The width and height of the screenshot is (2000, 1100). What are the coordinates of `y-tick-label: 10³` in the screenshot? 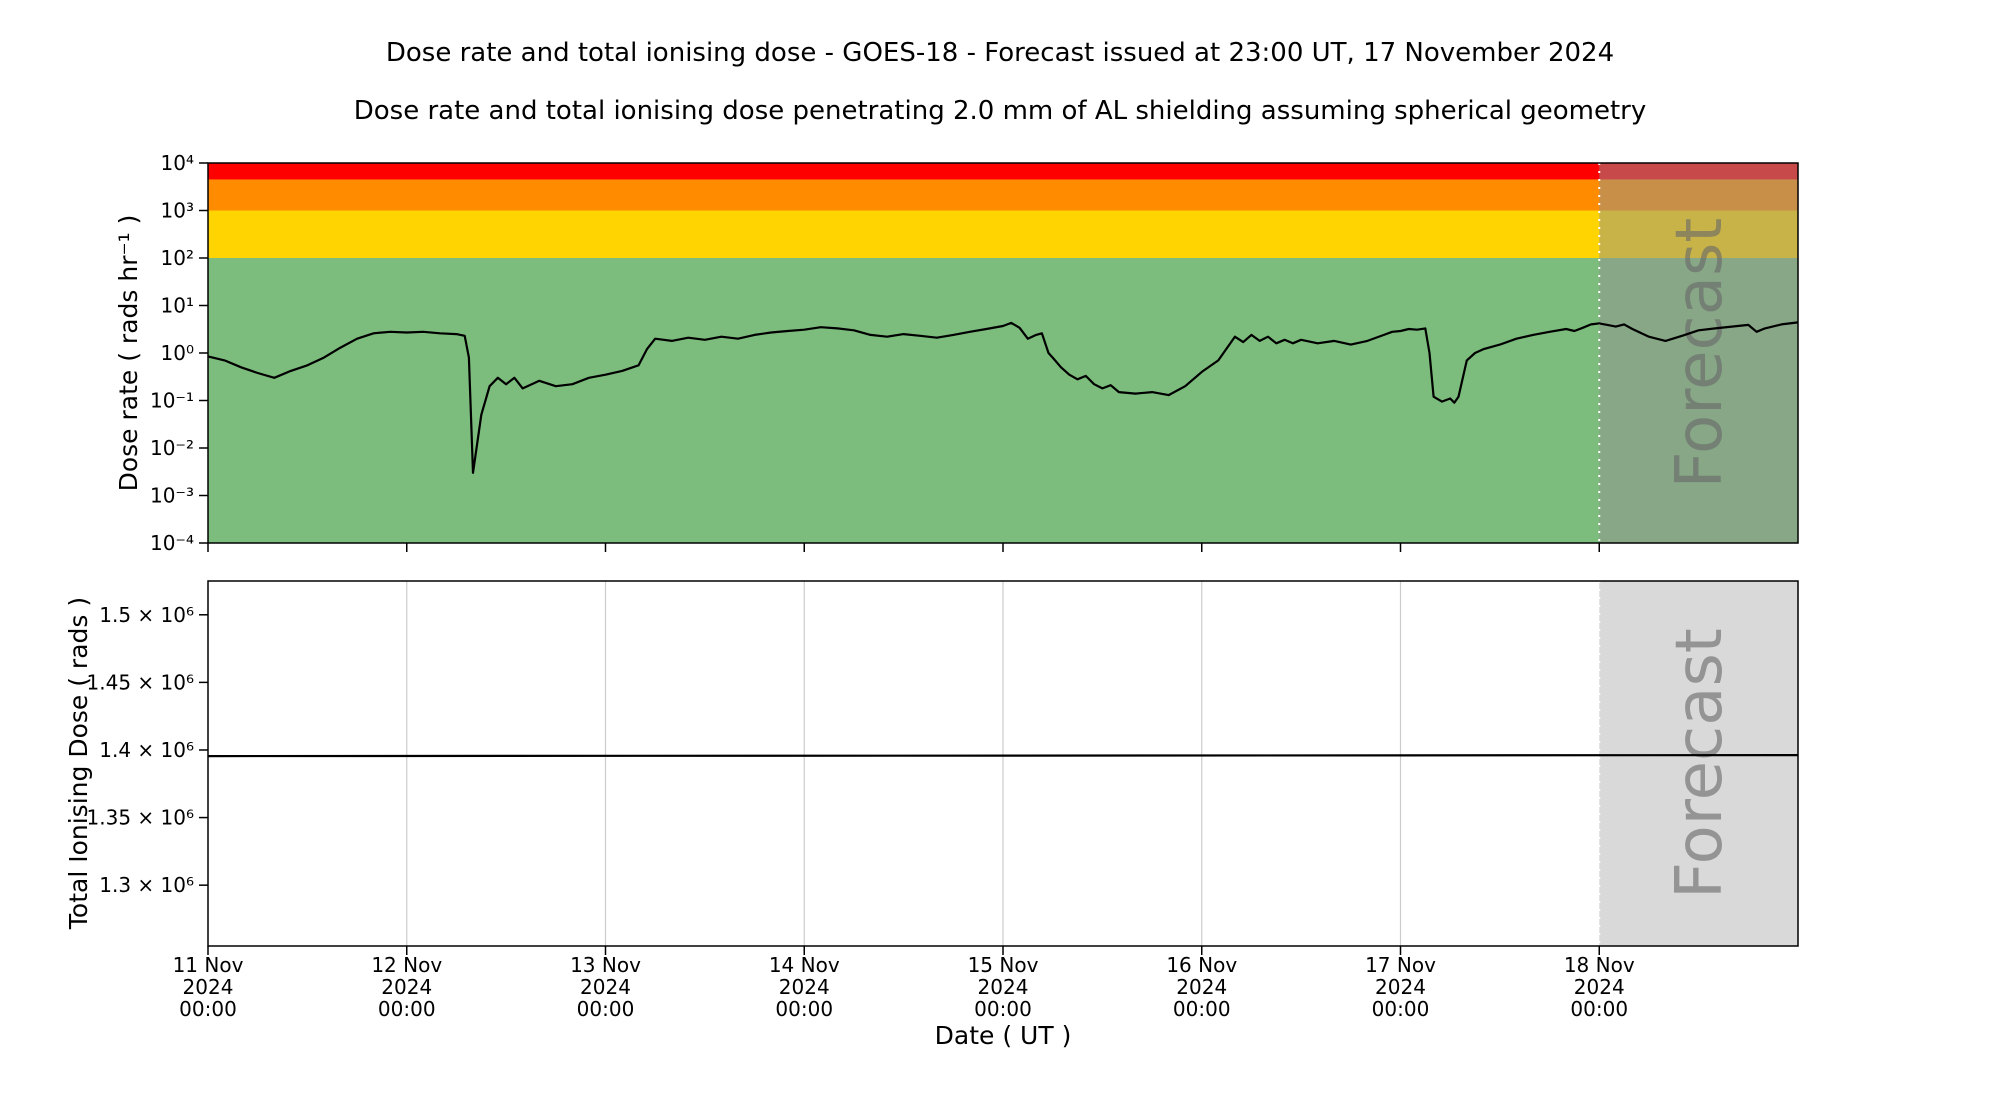 It's located at (177, 211).